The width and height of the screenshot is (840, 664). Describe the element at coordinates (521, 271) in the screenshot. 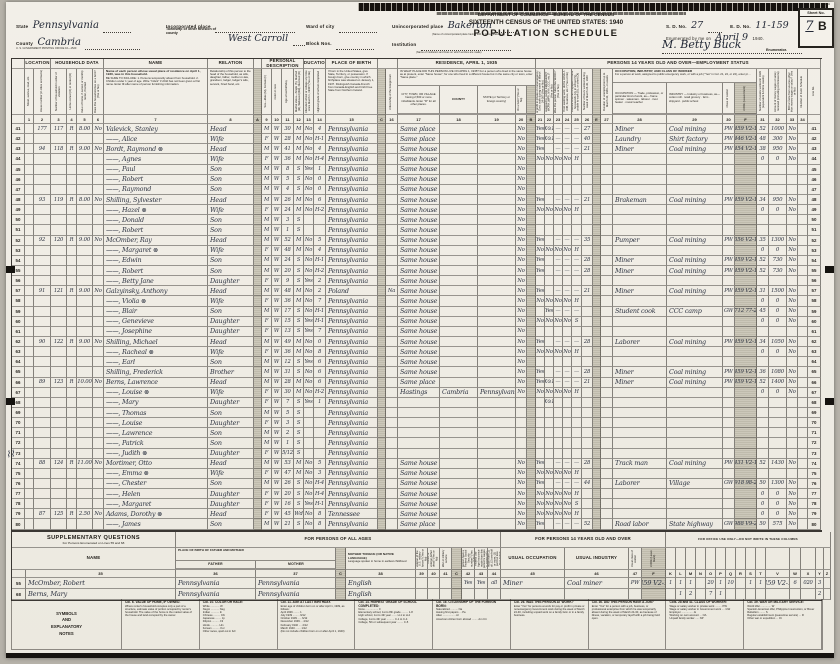

I see `cell-rfarm-line-55: No` at that location.